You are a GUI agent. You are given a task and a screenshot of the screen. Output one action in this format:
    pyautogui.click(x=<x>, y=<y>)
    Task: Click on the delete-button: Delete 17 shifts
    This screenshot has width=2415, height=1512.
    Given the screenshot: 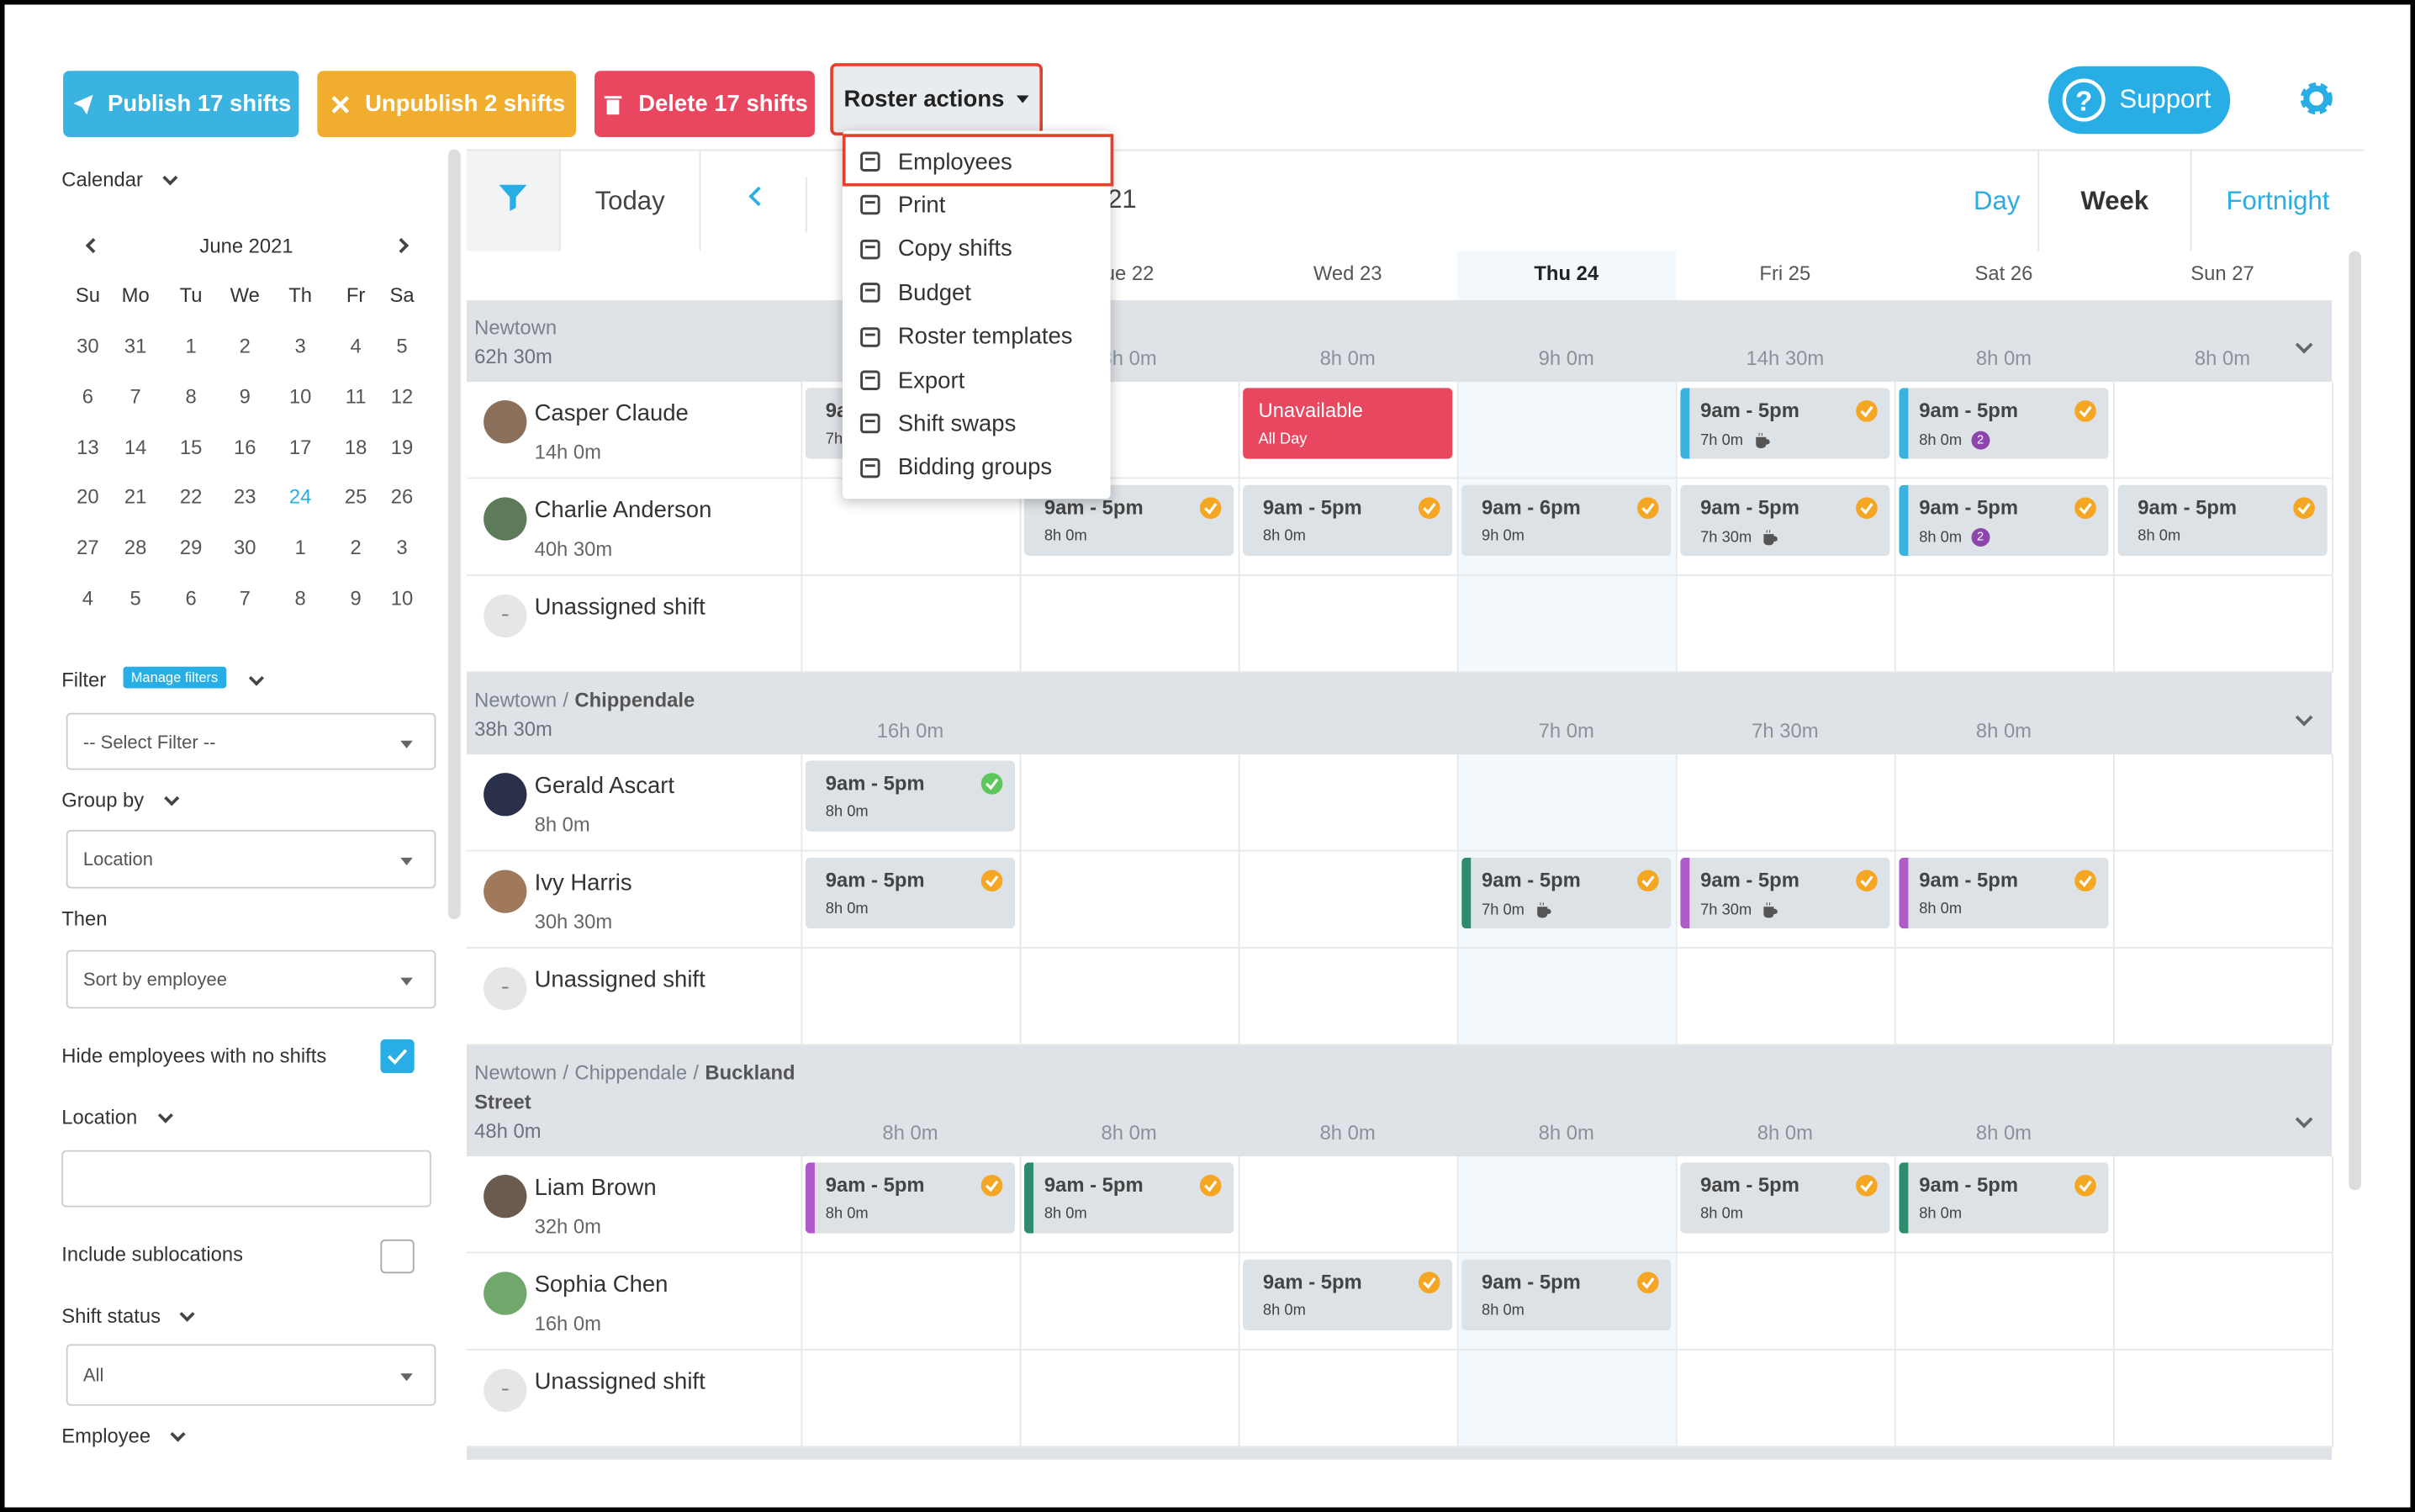 What is the action you would take?
    pyautogui.click(x=705, y=104)
    